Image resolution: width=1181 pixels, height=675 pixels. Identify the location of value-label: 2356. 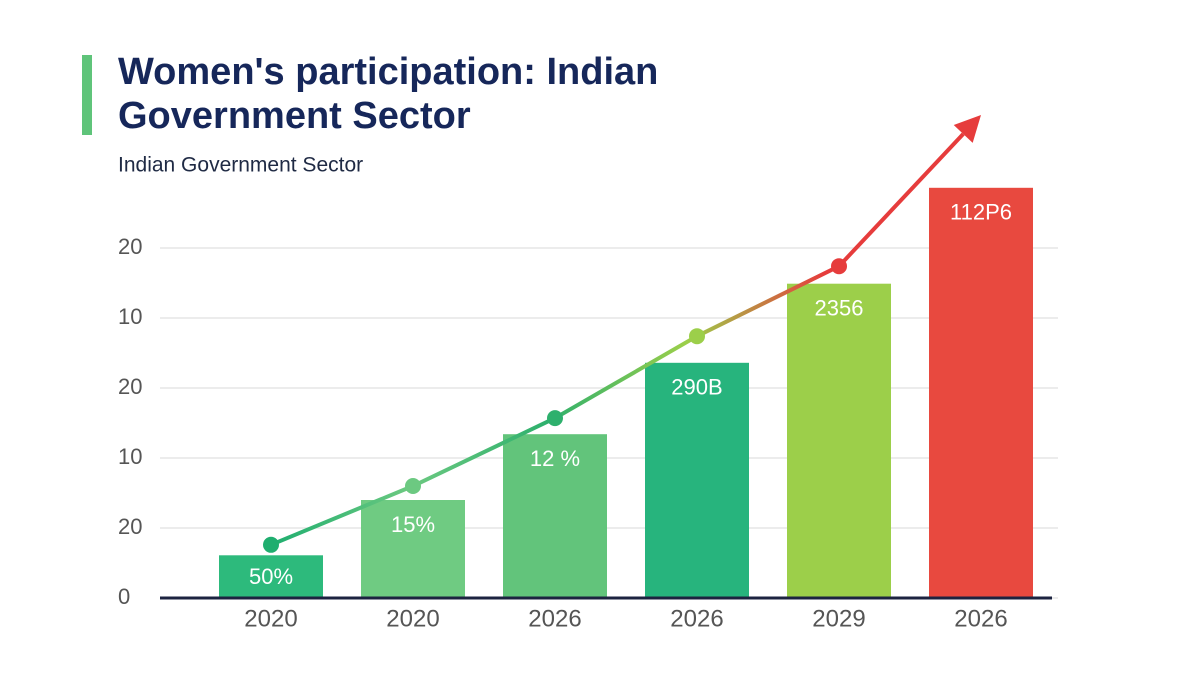
(839, 308).